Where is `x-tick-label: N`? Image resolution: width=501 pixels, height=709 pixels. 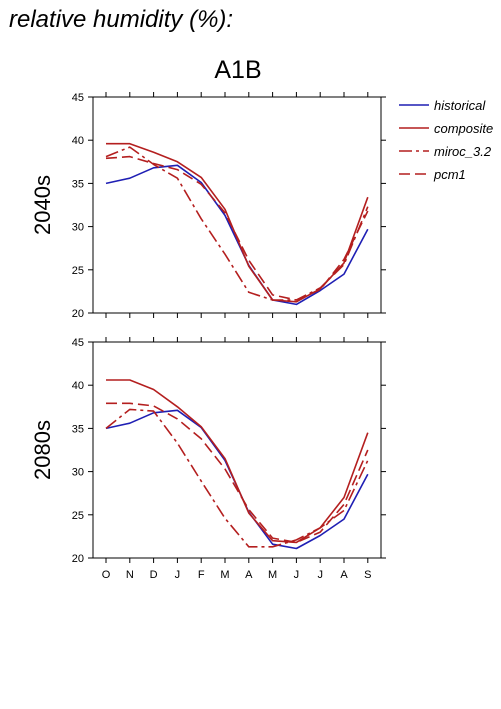
x-tick-label: N is located at coordinates (130, 575).